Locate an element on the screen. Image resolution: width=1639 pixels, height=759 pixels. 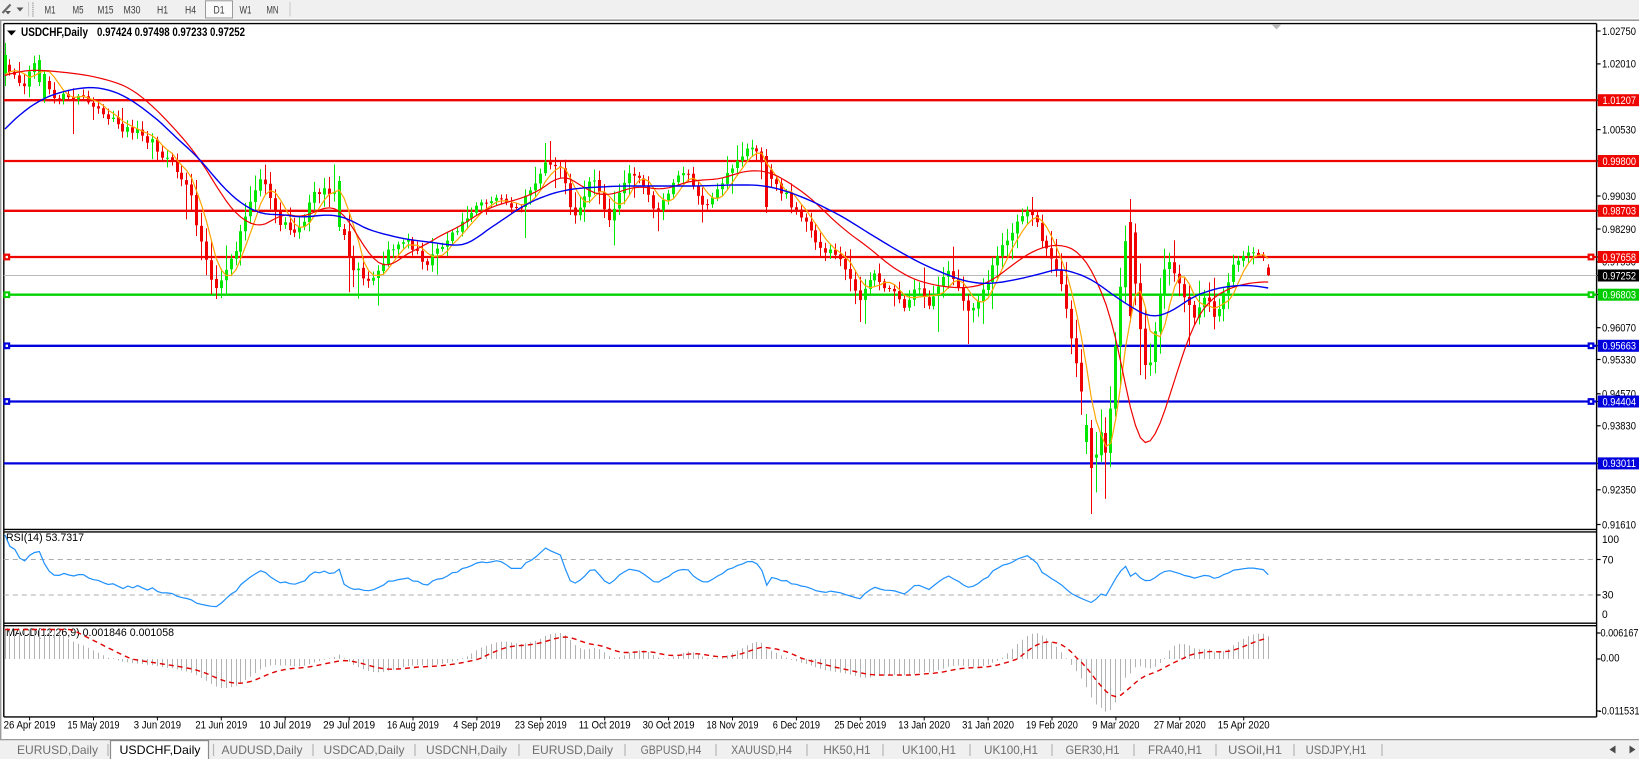
svg-text: 16 Aug 2019 is located at coordinates (413, 726).